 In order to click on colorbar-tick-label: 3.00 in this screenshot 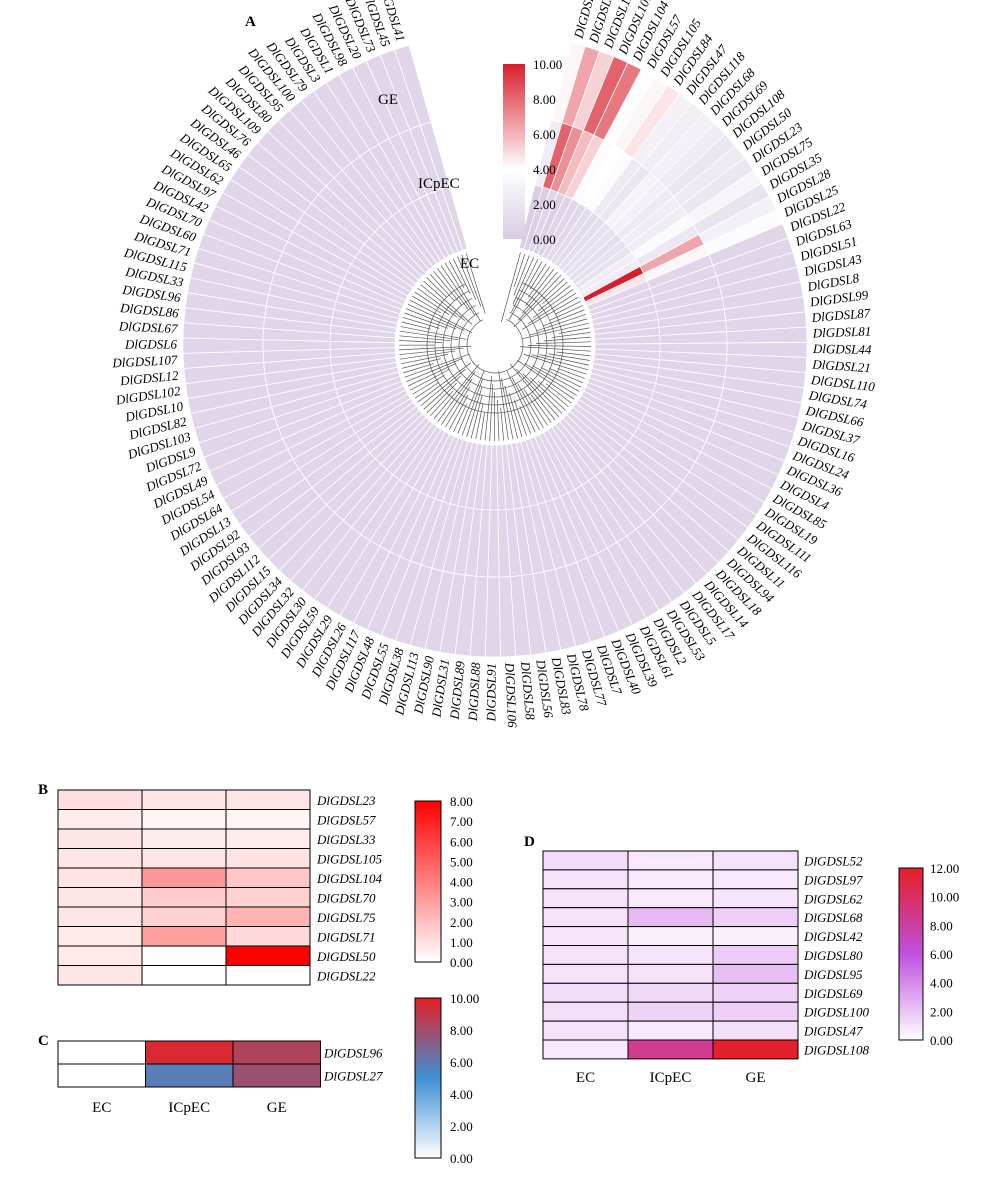, I will do `click(461, 902)`.